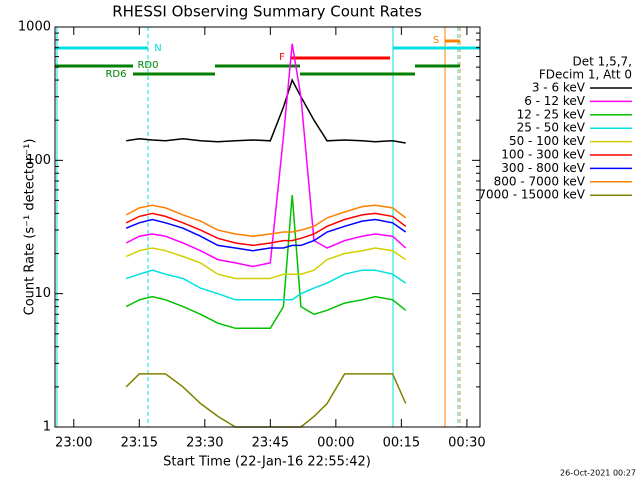 The width and height of the screenshot is (640, 480). Describe the element at coordinates (282, 57) in the screenshot. I see `annotation: F` at that location.